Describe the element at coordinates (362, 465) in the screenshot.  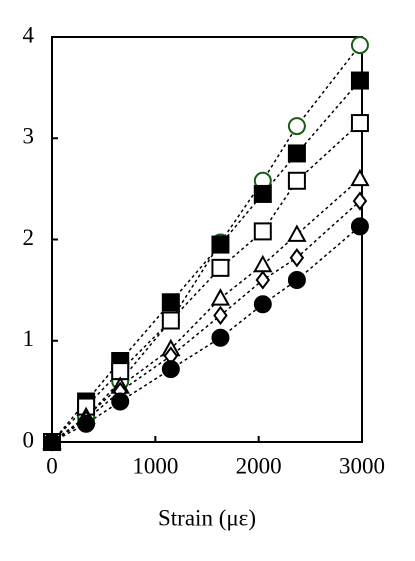
I see `x-tick-label: 3000` at that location.